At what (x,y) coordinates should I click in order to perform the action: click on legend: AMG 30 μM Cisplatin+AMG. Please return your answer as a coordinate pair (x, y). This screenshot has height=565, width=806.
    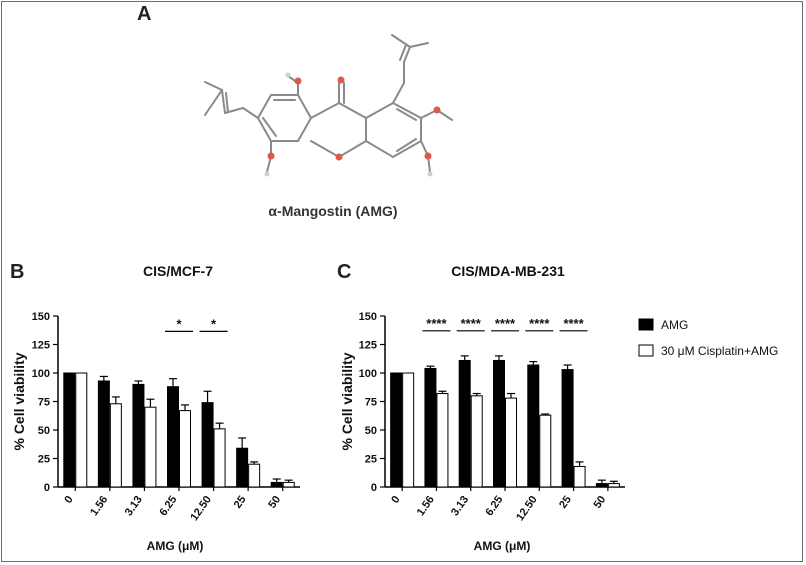
    Looking at the image, I should click on (708, 338).